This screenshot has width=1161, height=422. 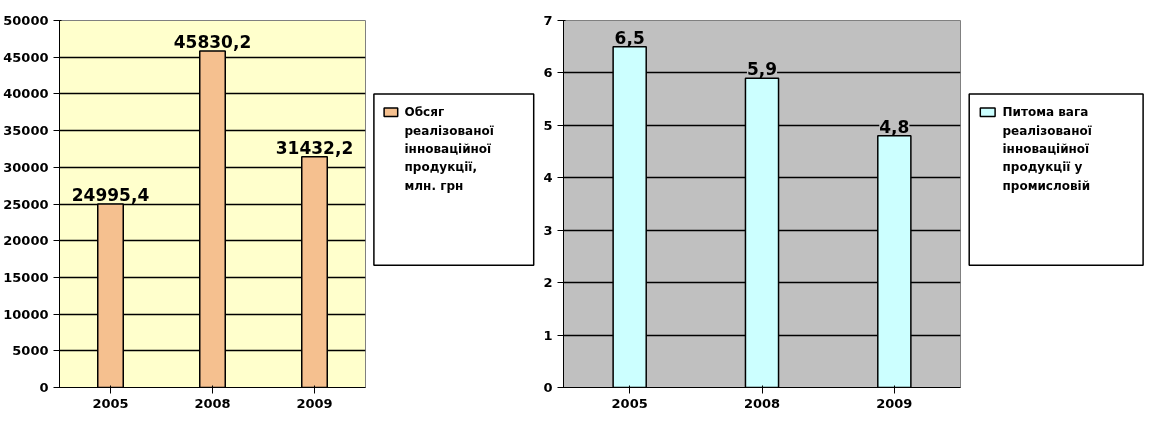 I want to click on y-tick-label: 1, so click(x=548, y=335).